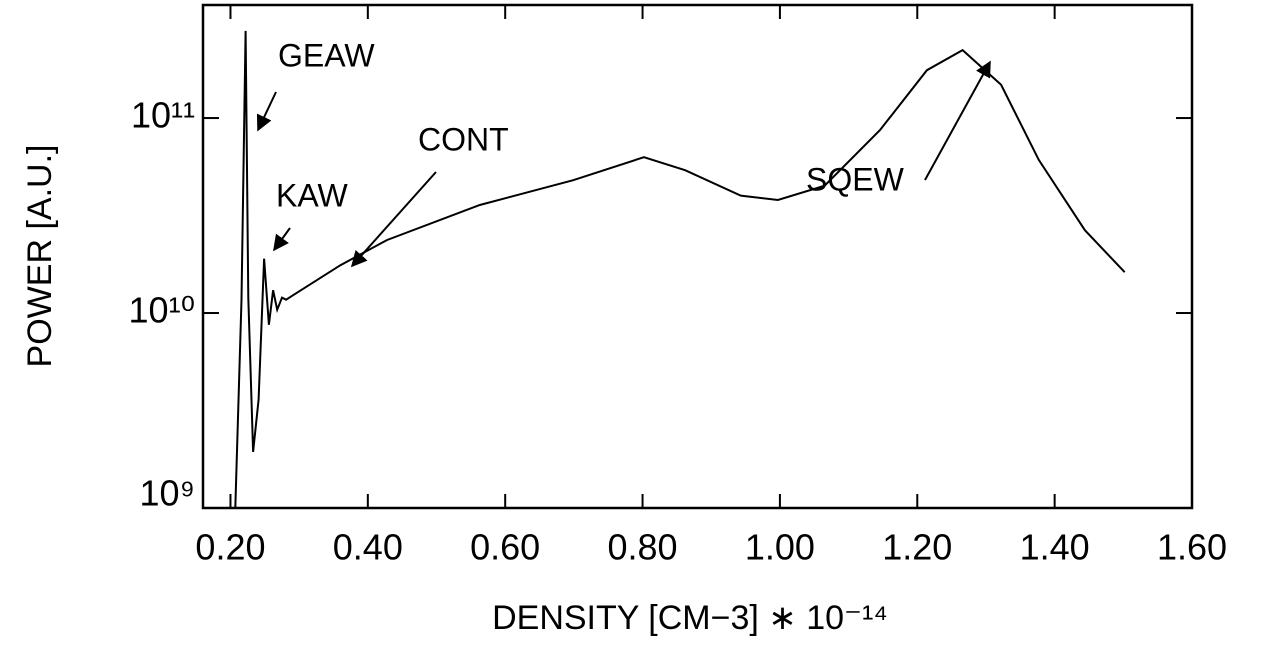 This screenshot has height=650, width=1273. What do you see at coordinates (1055, 547) in the screenshot?
I see `x-tick-label: 1.40` at bounding box center [1055, 547].